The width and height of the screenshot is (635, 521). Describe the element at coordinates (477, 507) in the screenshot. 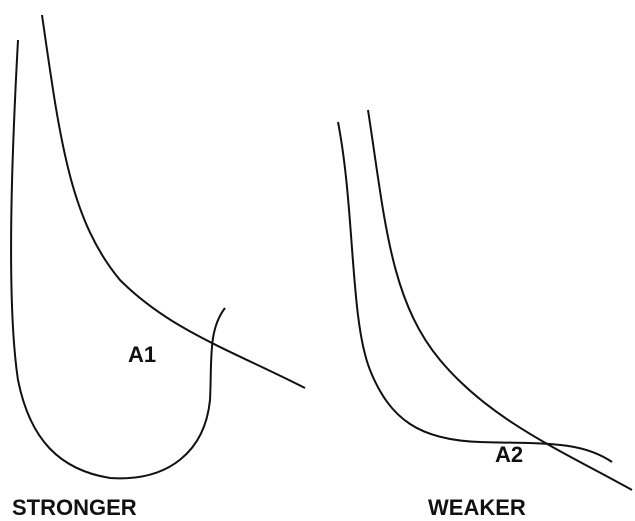

I see `caption: WEAKER` at that location.